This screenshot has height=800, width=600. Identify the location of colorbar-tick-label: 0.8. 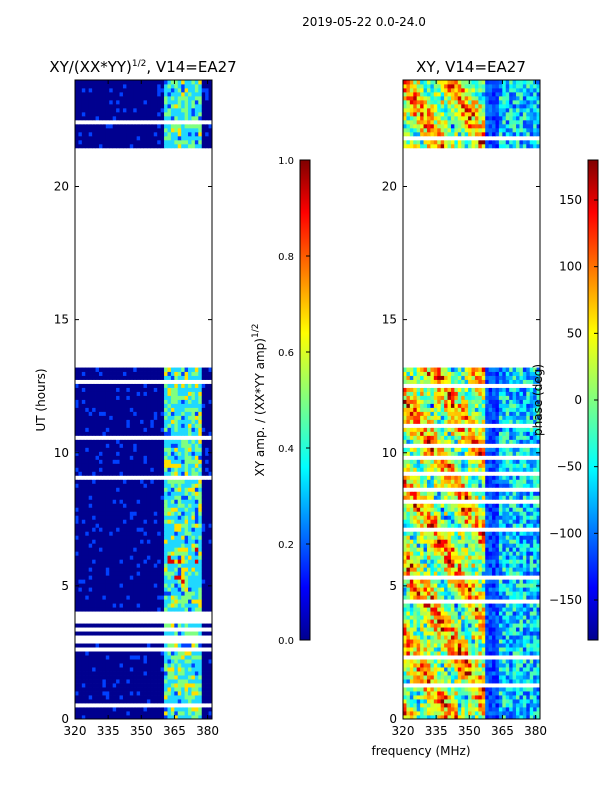
(286, 257).